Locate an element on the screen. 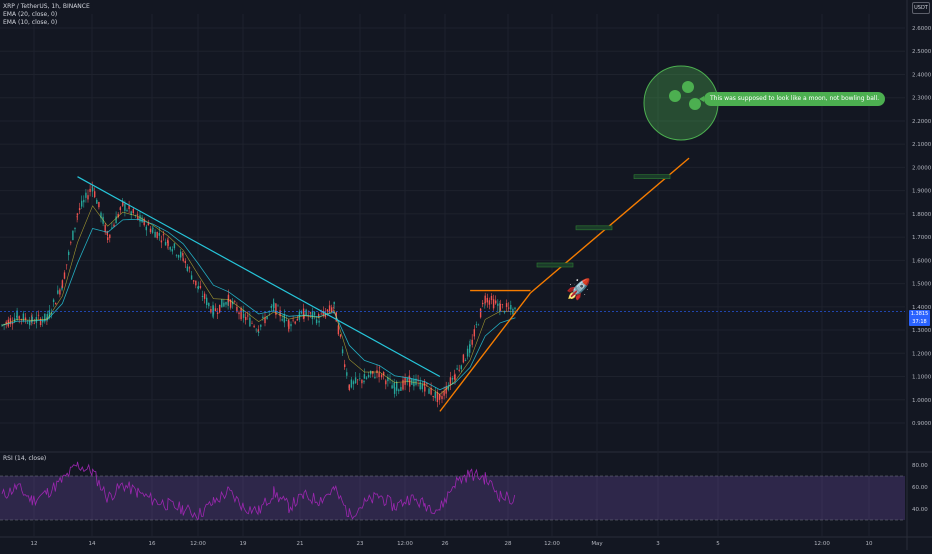  last-price-value: 1.3815 is located at coordinates (919, 314).